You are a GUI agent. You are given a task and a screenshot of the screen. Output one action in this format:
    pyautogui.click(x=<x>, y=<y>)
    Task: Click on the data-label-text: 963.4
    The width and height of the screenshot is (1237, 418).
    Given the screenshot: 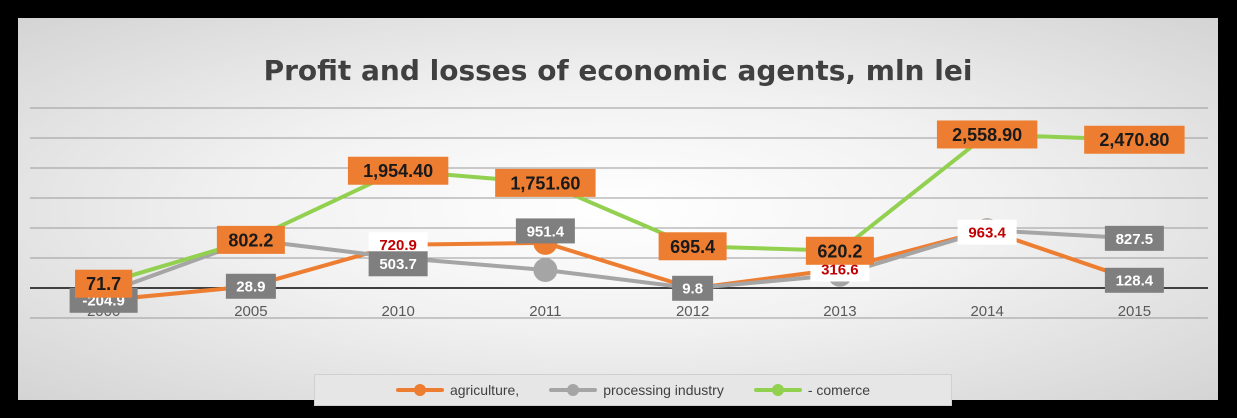 What is the action you would take?
    pyautogui.click(x=987, y=233)
    